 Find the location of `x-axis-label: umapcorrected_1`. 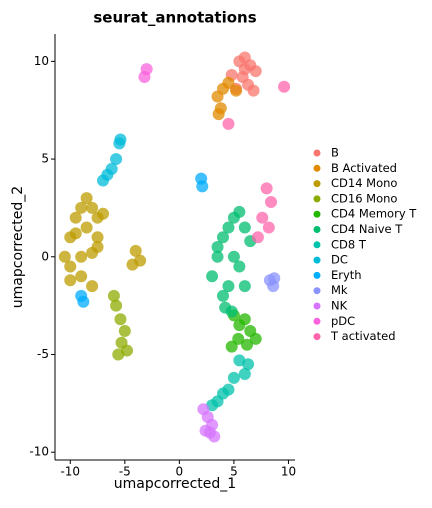

x-axis-label: umapcorrected_1 is located at coordinates (175, 484).